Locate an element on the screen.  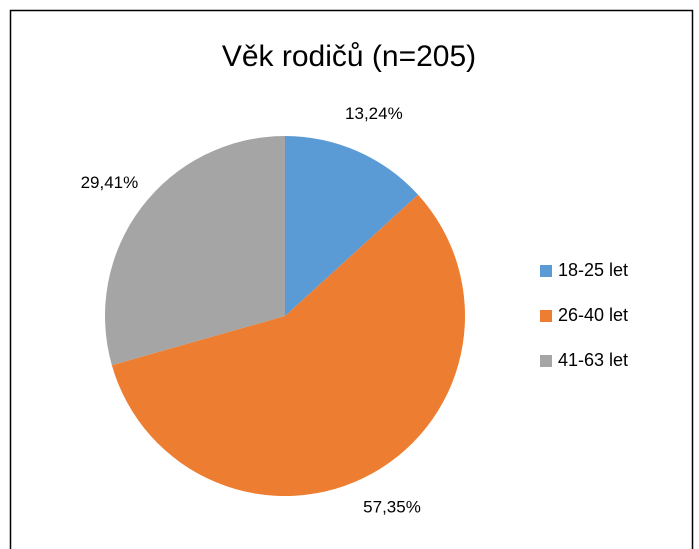
legend-label: 18-25 let is located at coordinates (593, 270).